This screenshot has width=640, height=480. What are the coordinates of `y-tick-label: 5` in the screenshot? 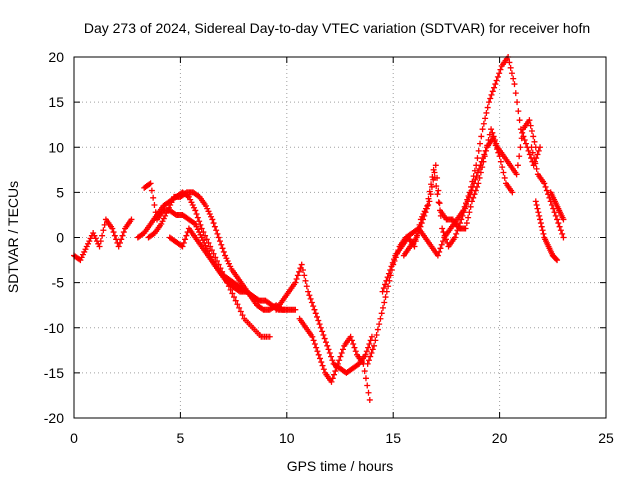 It's located at (60, 192).